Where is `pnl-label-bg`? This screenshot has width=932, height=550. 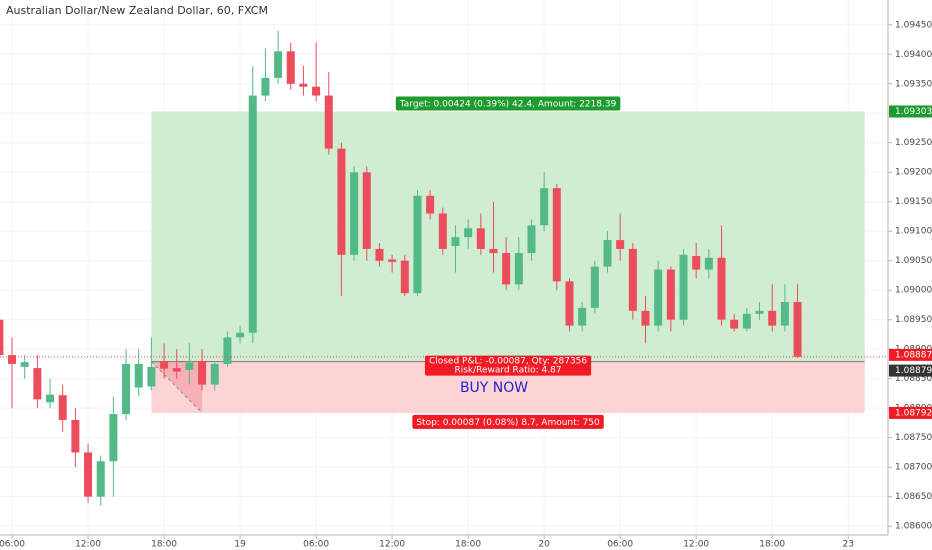 pnl-label-bg is located at coordinates (508, 365).